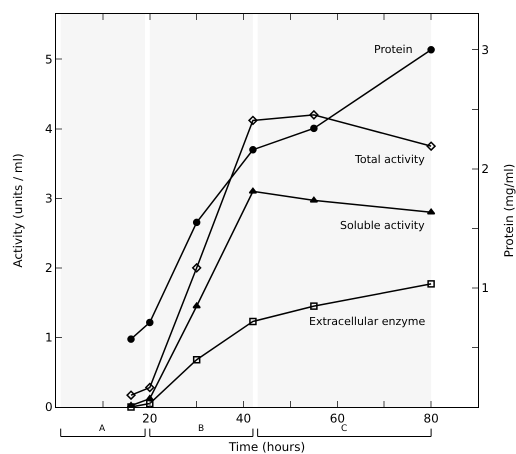 This screenshot has width=516, height=454. What do you see at coordinates (485, 169) in the screenshot?
I see `y2-tick-label: 2` at bounding box center [485, 169].